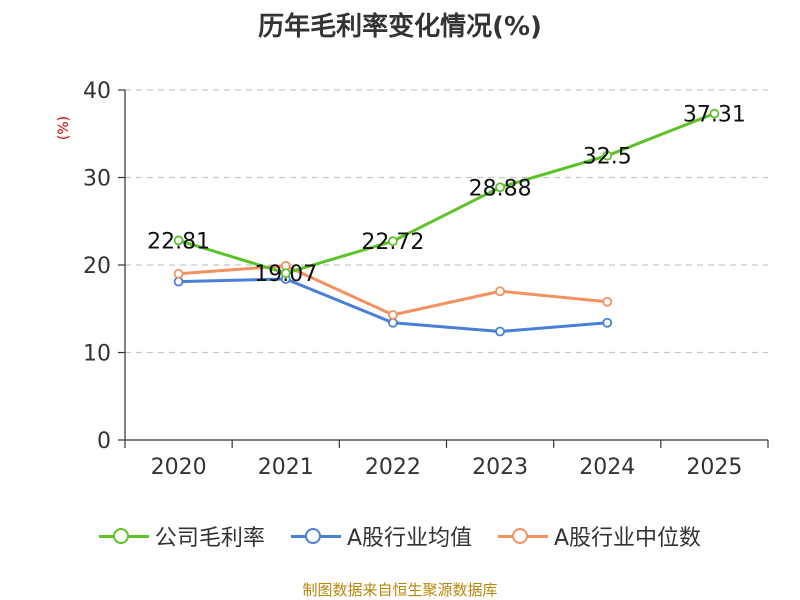 This screenshot has width=800, height=600. I want to click on data-label-2022: 22.72, so click(392, 242).